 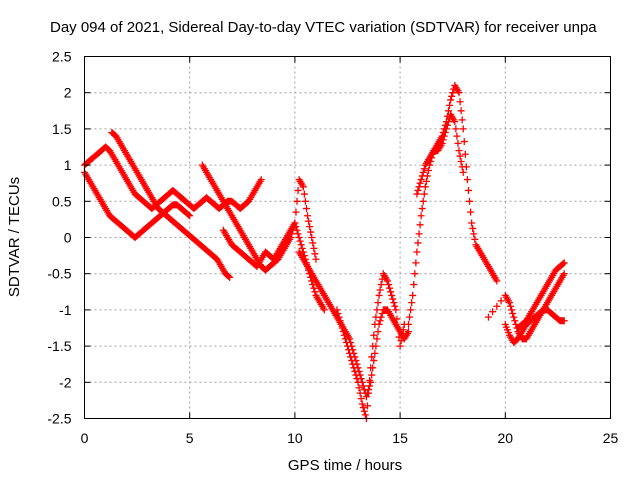 I want to click on y-tick-label: 0, so click(x=68, y=238).